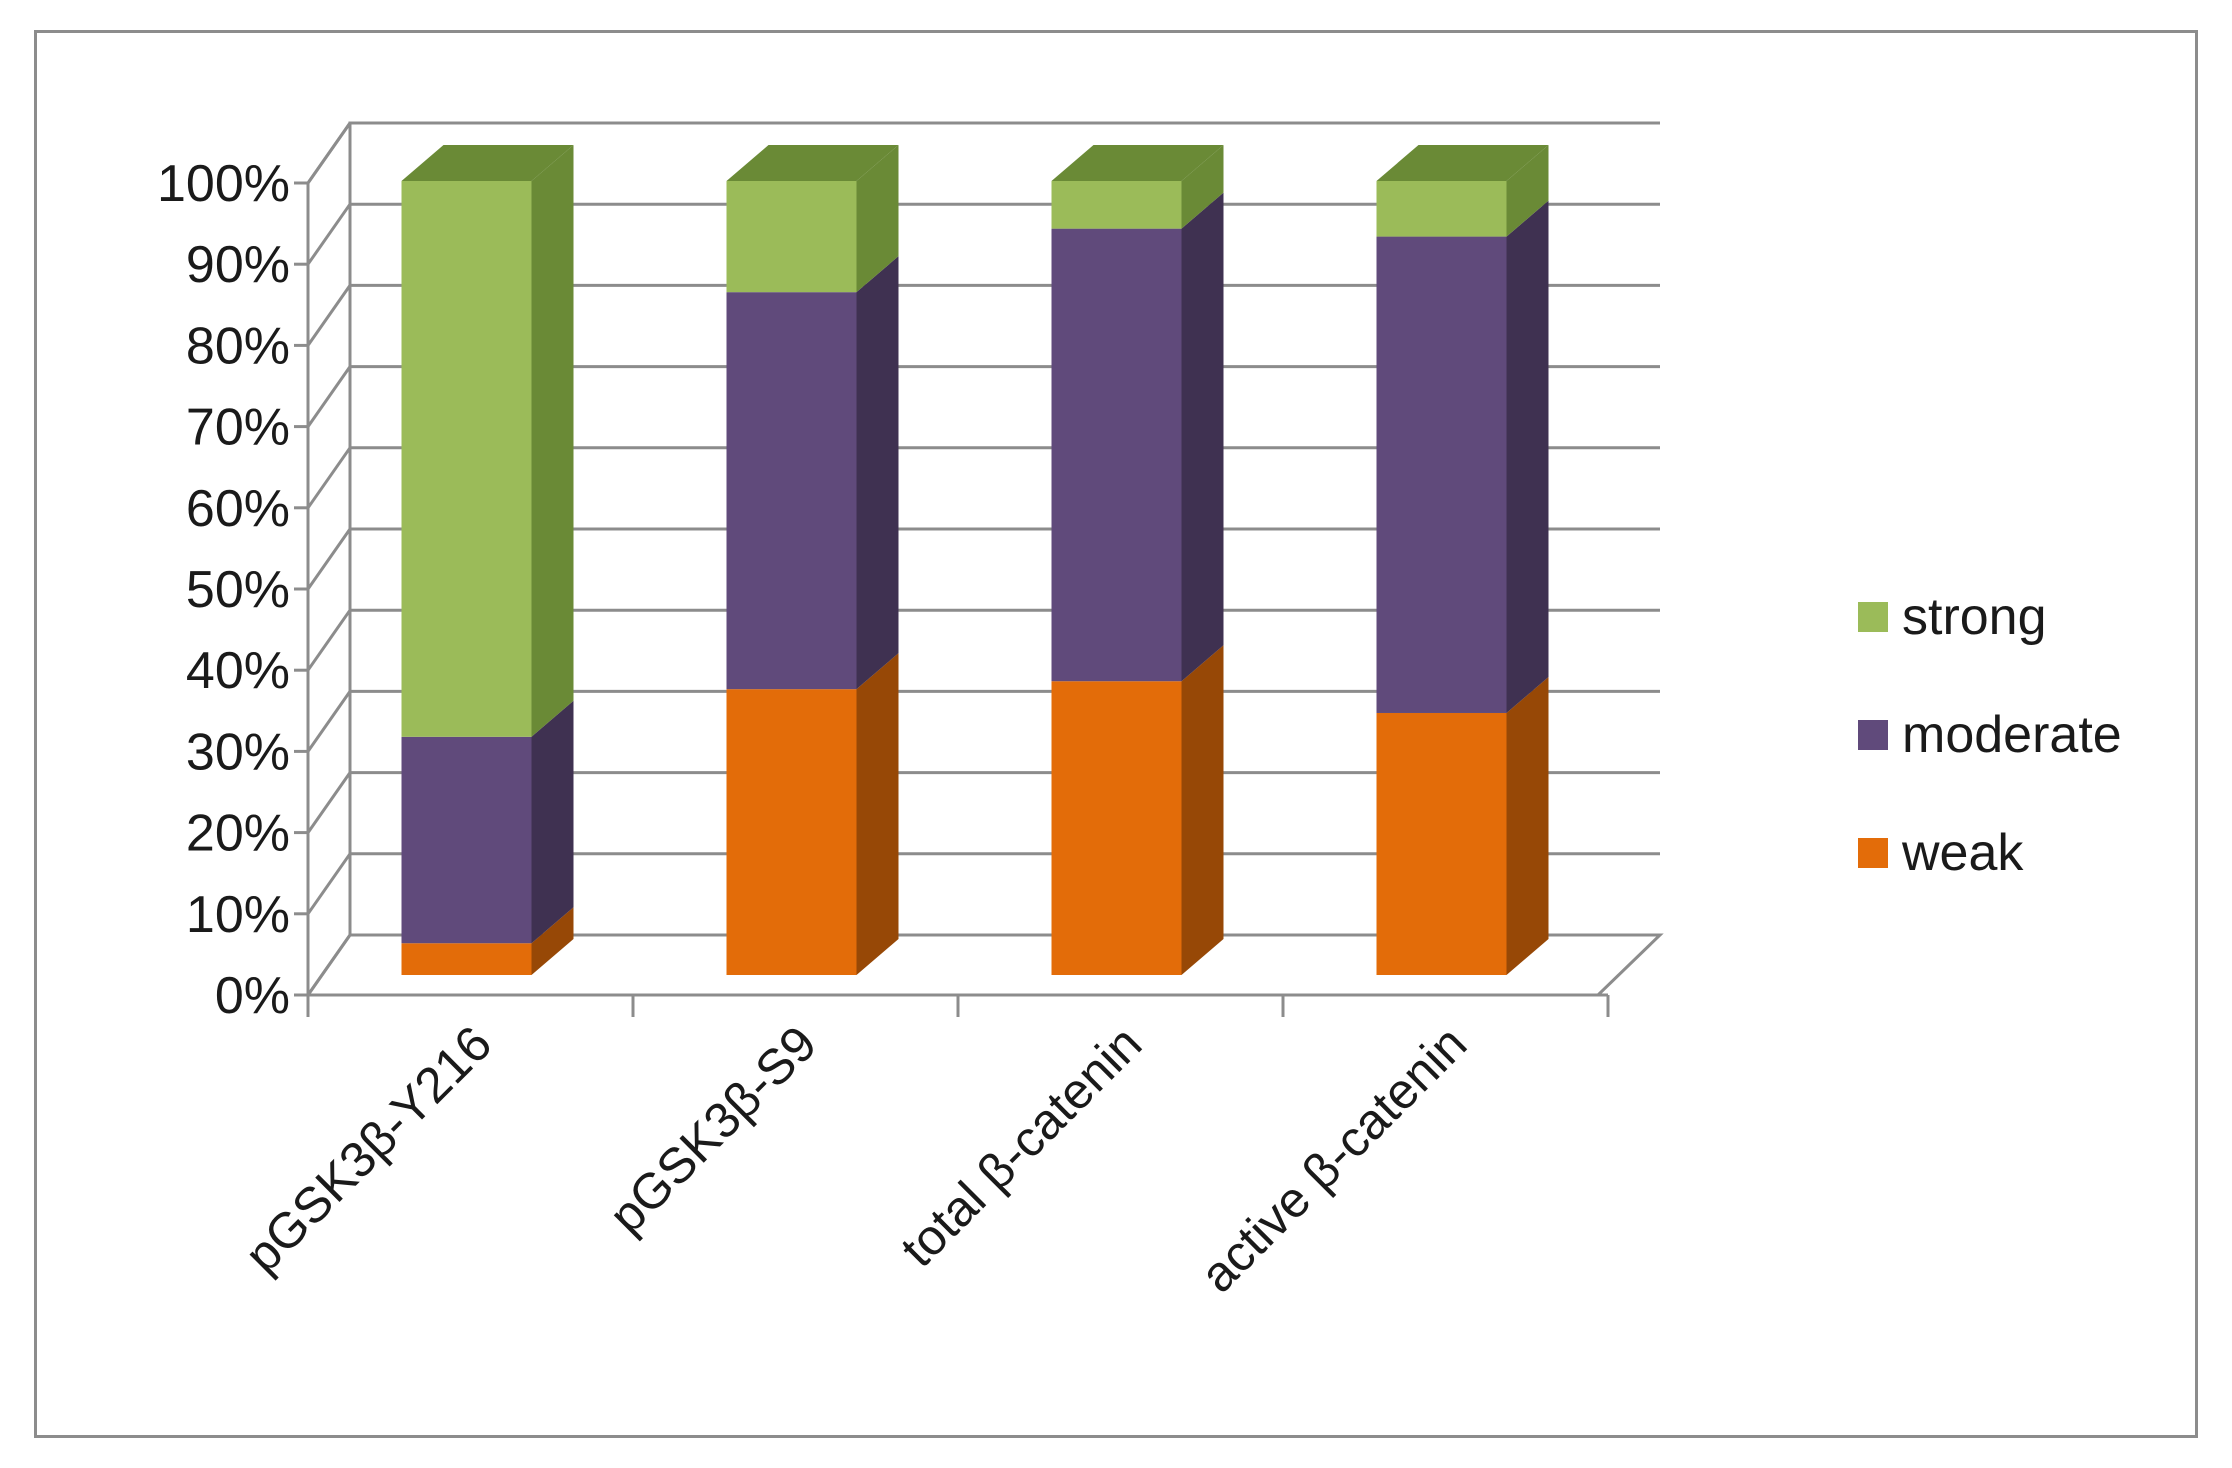  Describe the element at coordinates (1962, 853) in the screenshot. I see `legend-label: weak` at that location.